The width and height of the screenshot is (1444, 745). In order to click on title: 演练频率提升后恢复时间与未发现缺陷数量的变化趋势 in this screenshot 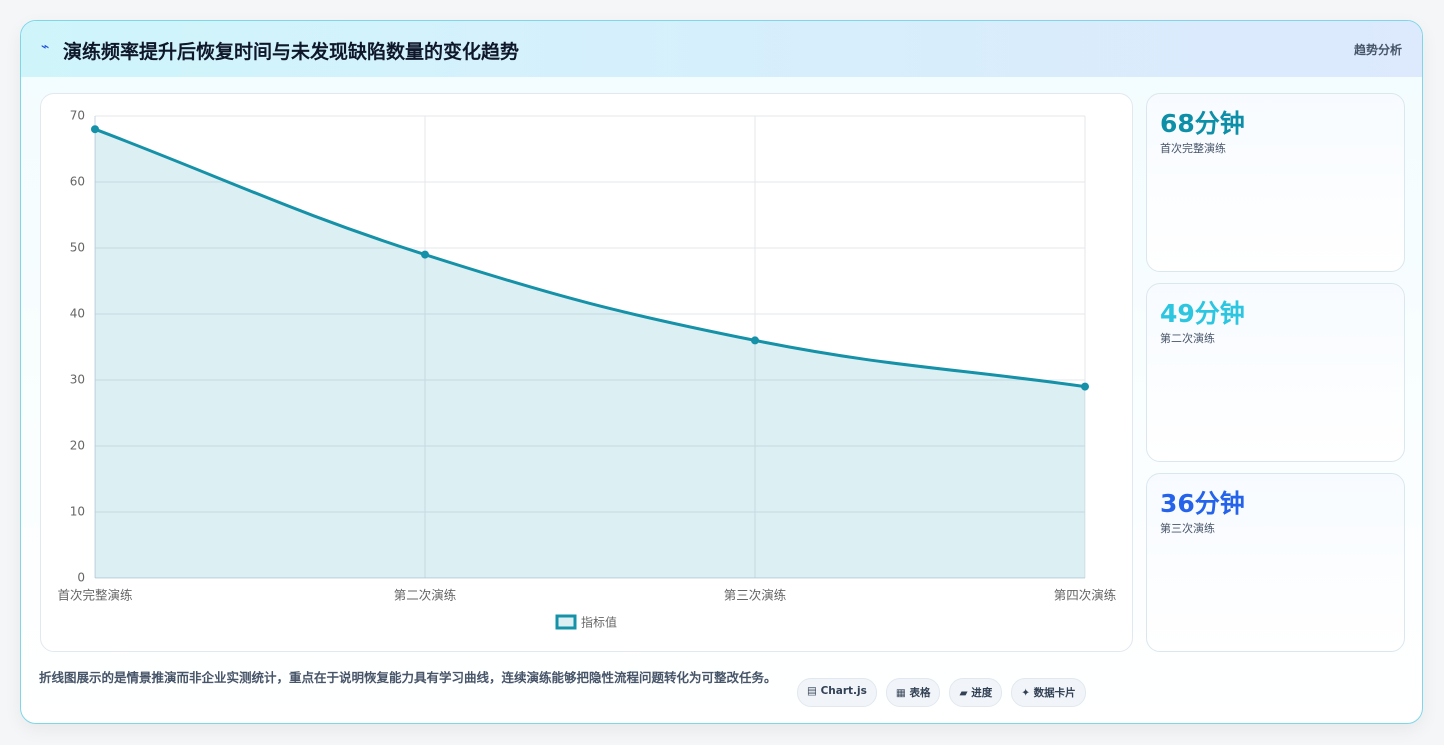, I will do `click(291, 52)`.